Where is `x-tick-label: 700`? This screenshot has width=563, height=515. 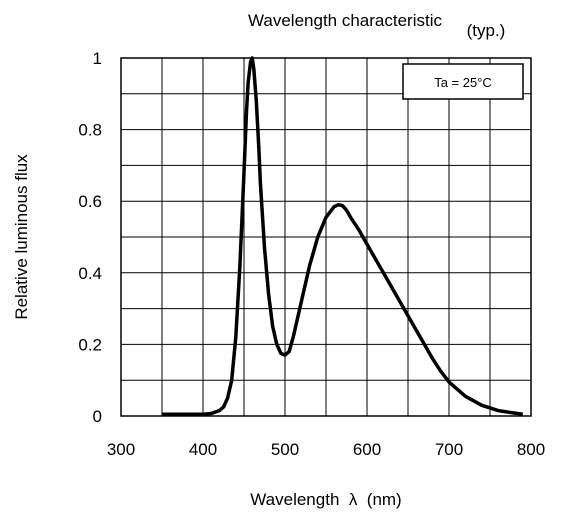 x-tick-label: 700 is located at coordinates (449, 449).